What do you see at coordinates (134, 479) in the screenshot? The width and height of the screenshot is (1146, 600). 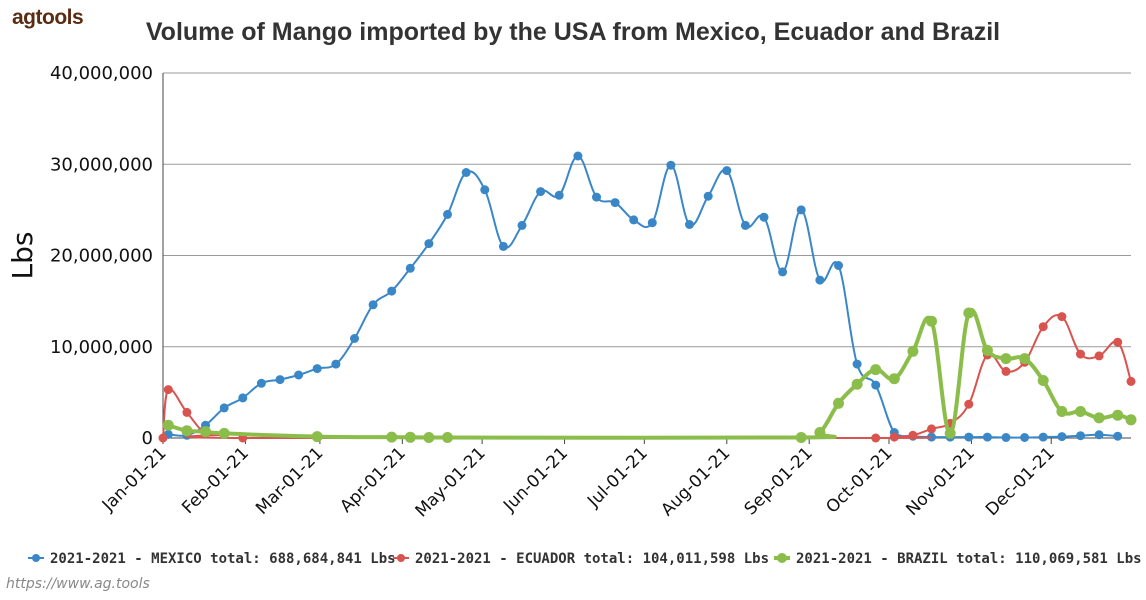 I see `x-tick-label: Jan-01-21` at bounding box center [134, 479].